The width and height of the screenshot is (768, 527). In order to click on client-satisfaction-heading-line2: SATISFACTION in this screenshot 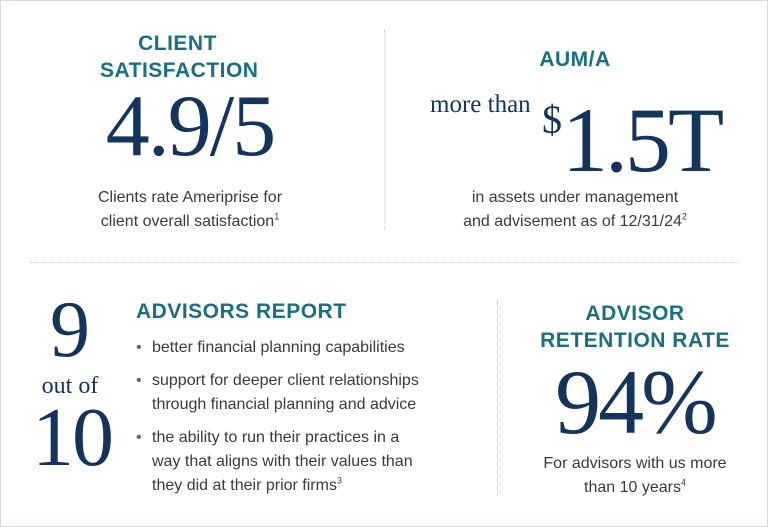, I will do `click(179, 70)`.